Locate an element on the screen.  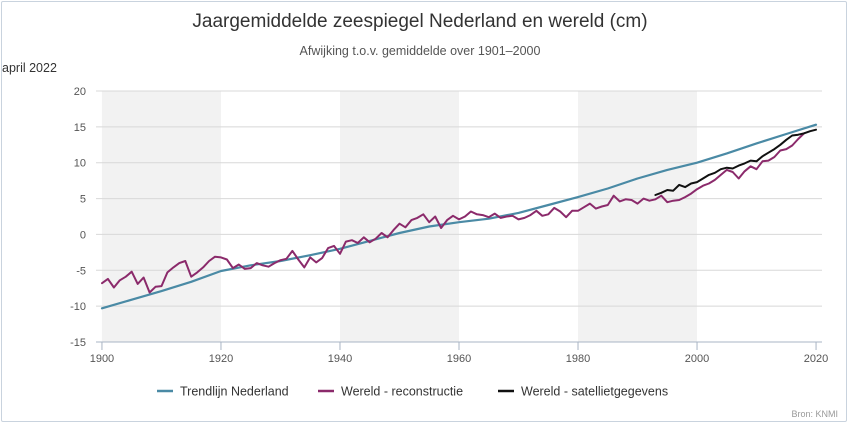
x-tick-label: 1980 is located at coordinates (578, 359).